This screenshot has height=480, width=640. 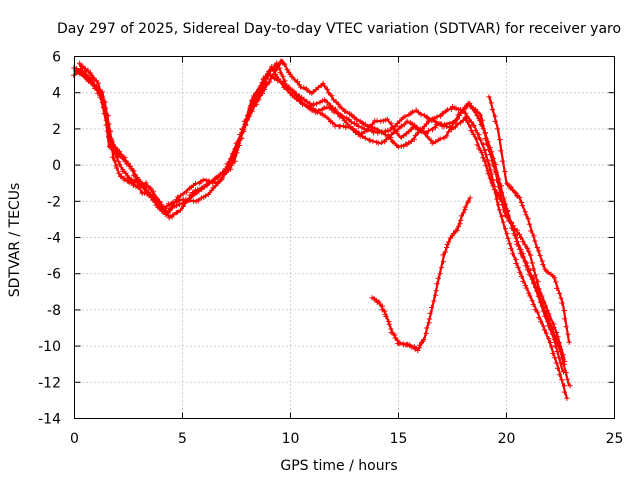 I want to click on x-tick-label: 0, so click(x=74, y=439).